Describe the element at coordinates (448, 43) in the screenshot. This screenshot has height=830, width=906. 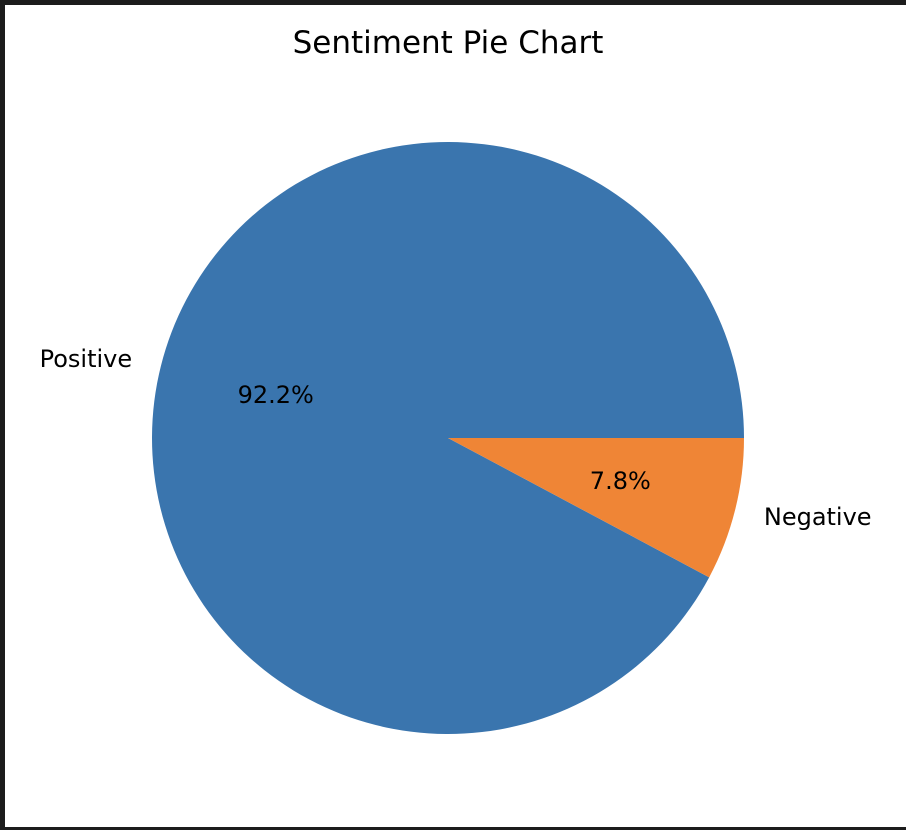
I see `chart-title: Sentiment Pie Chart` at that location.